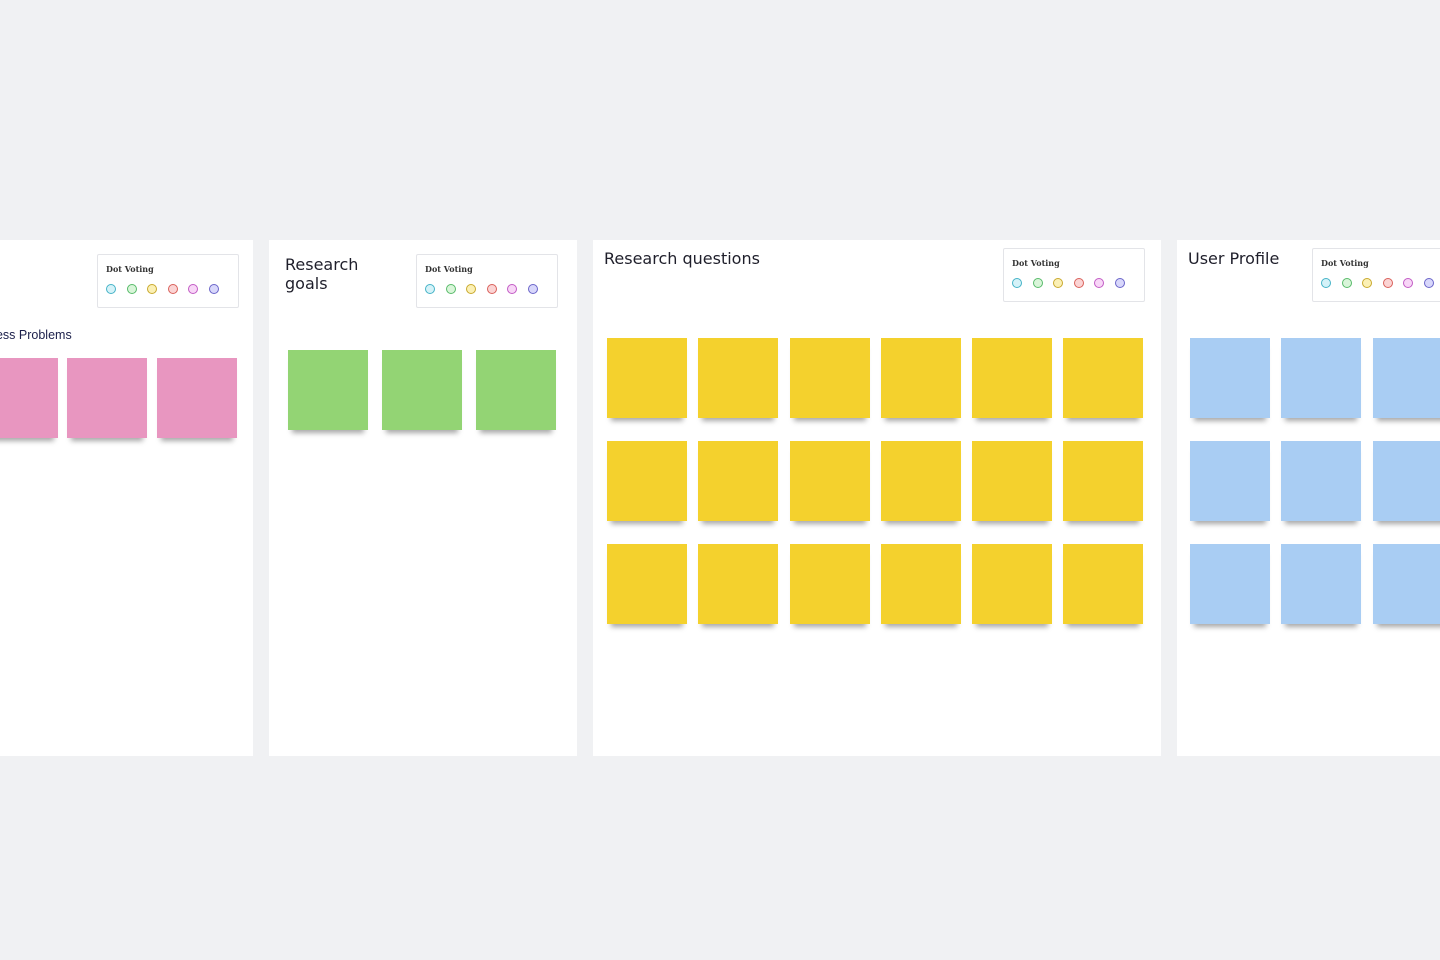 The width and height of the screenshot is (1440, 960). I want to click on frame-research-goals: Research goals Dot Voting, so click(423, 498).